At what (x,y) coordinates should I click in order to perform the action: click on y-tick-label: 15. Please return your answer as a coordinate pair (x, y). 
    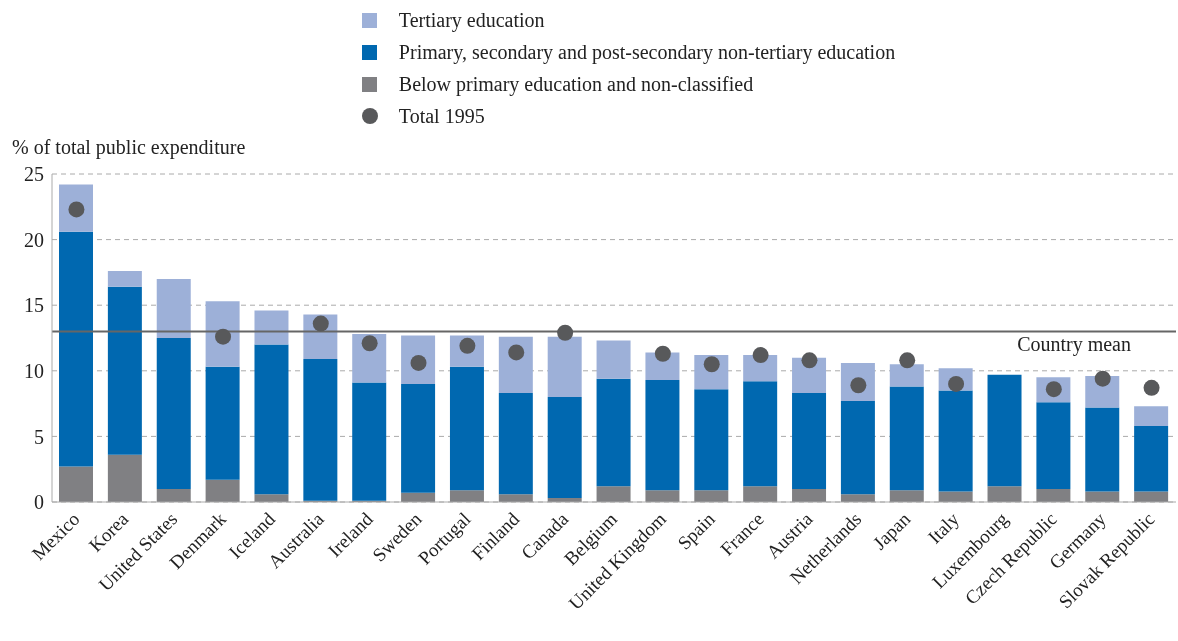
    Looking at the image, I should click on (34, 305).